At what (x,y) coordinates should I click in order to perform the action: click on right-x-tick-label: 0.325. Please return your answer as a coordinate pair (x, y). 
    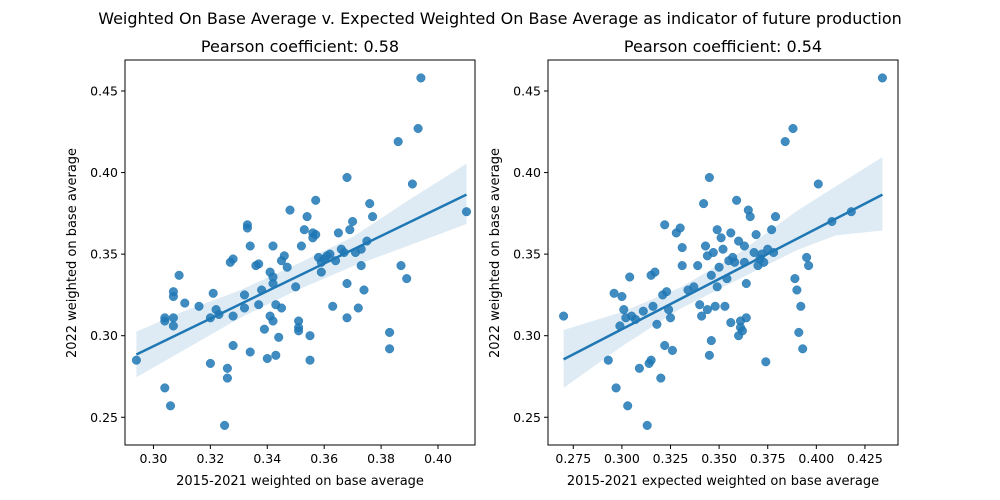
    Looking at the image, I should click on (671, 458).